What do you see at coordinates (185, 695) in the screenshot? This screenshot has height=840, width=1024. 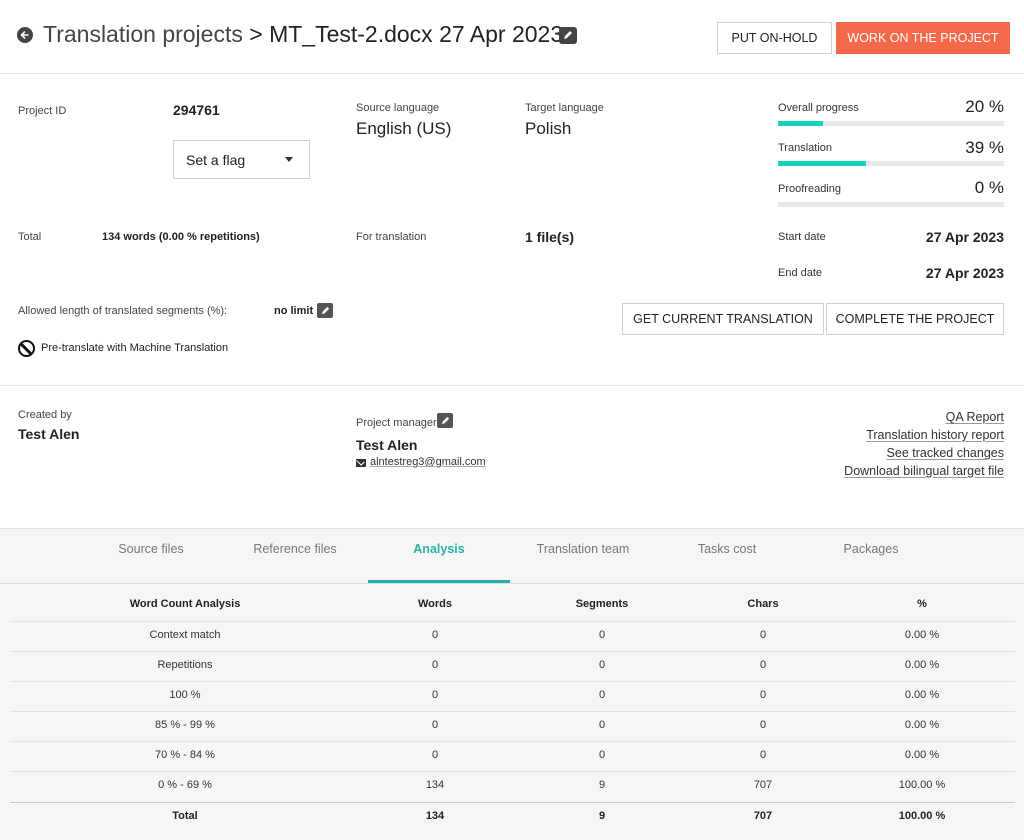 I see `table-row-label: 100 %` at bounding box center [185, 695].